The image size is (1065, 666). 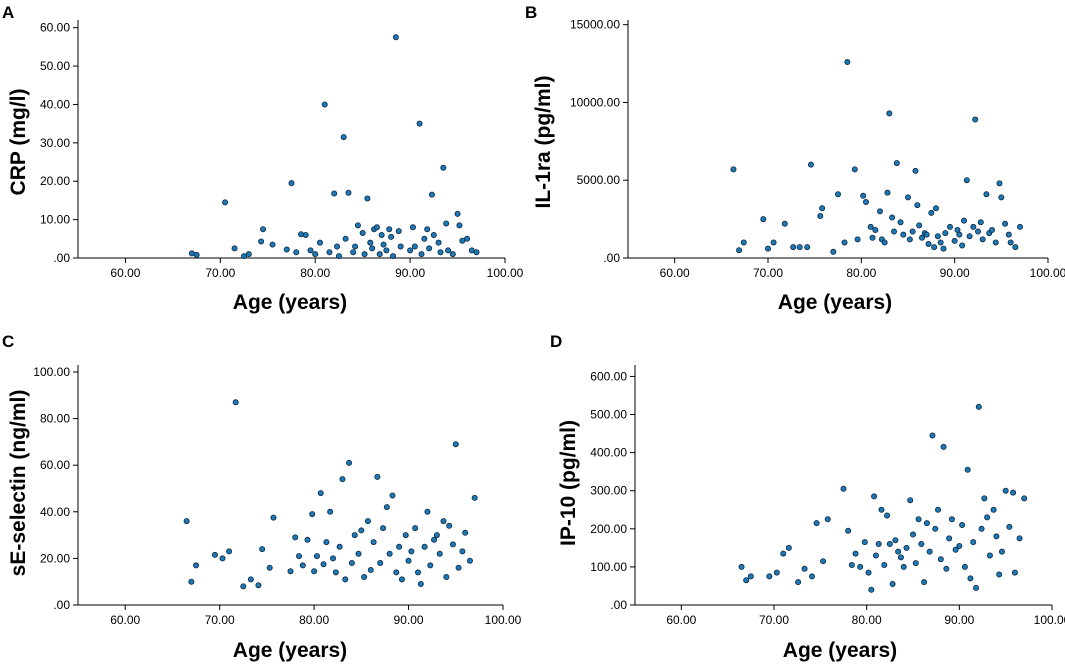 What do you see at coordinates (1047, 273) in the screenshot?
I see `panel-b-x-tick-label: 100.00` at bounding box center [1047, 273].